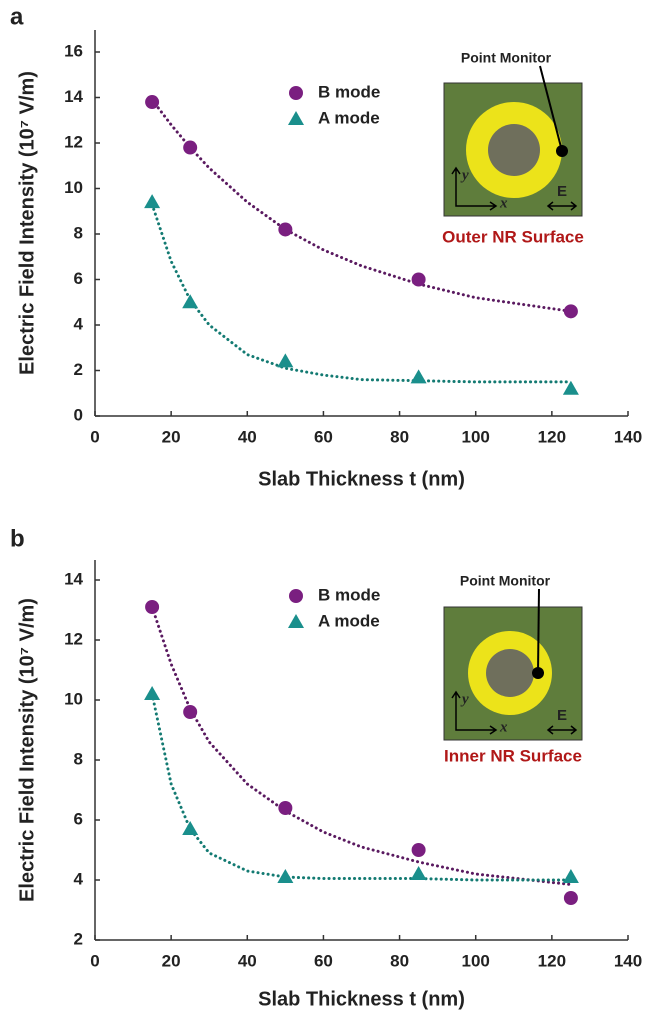 This screenshot has height=1015, width=646. What do you see at coordinates (513, 236) in the screenshot?
I see `inset-caption: Outer NR Surface` at bounding box center [513, 236].